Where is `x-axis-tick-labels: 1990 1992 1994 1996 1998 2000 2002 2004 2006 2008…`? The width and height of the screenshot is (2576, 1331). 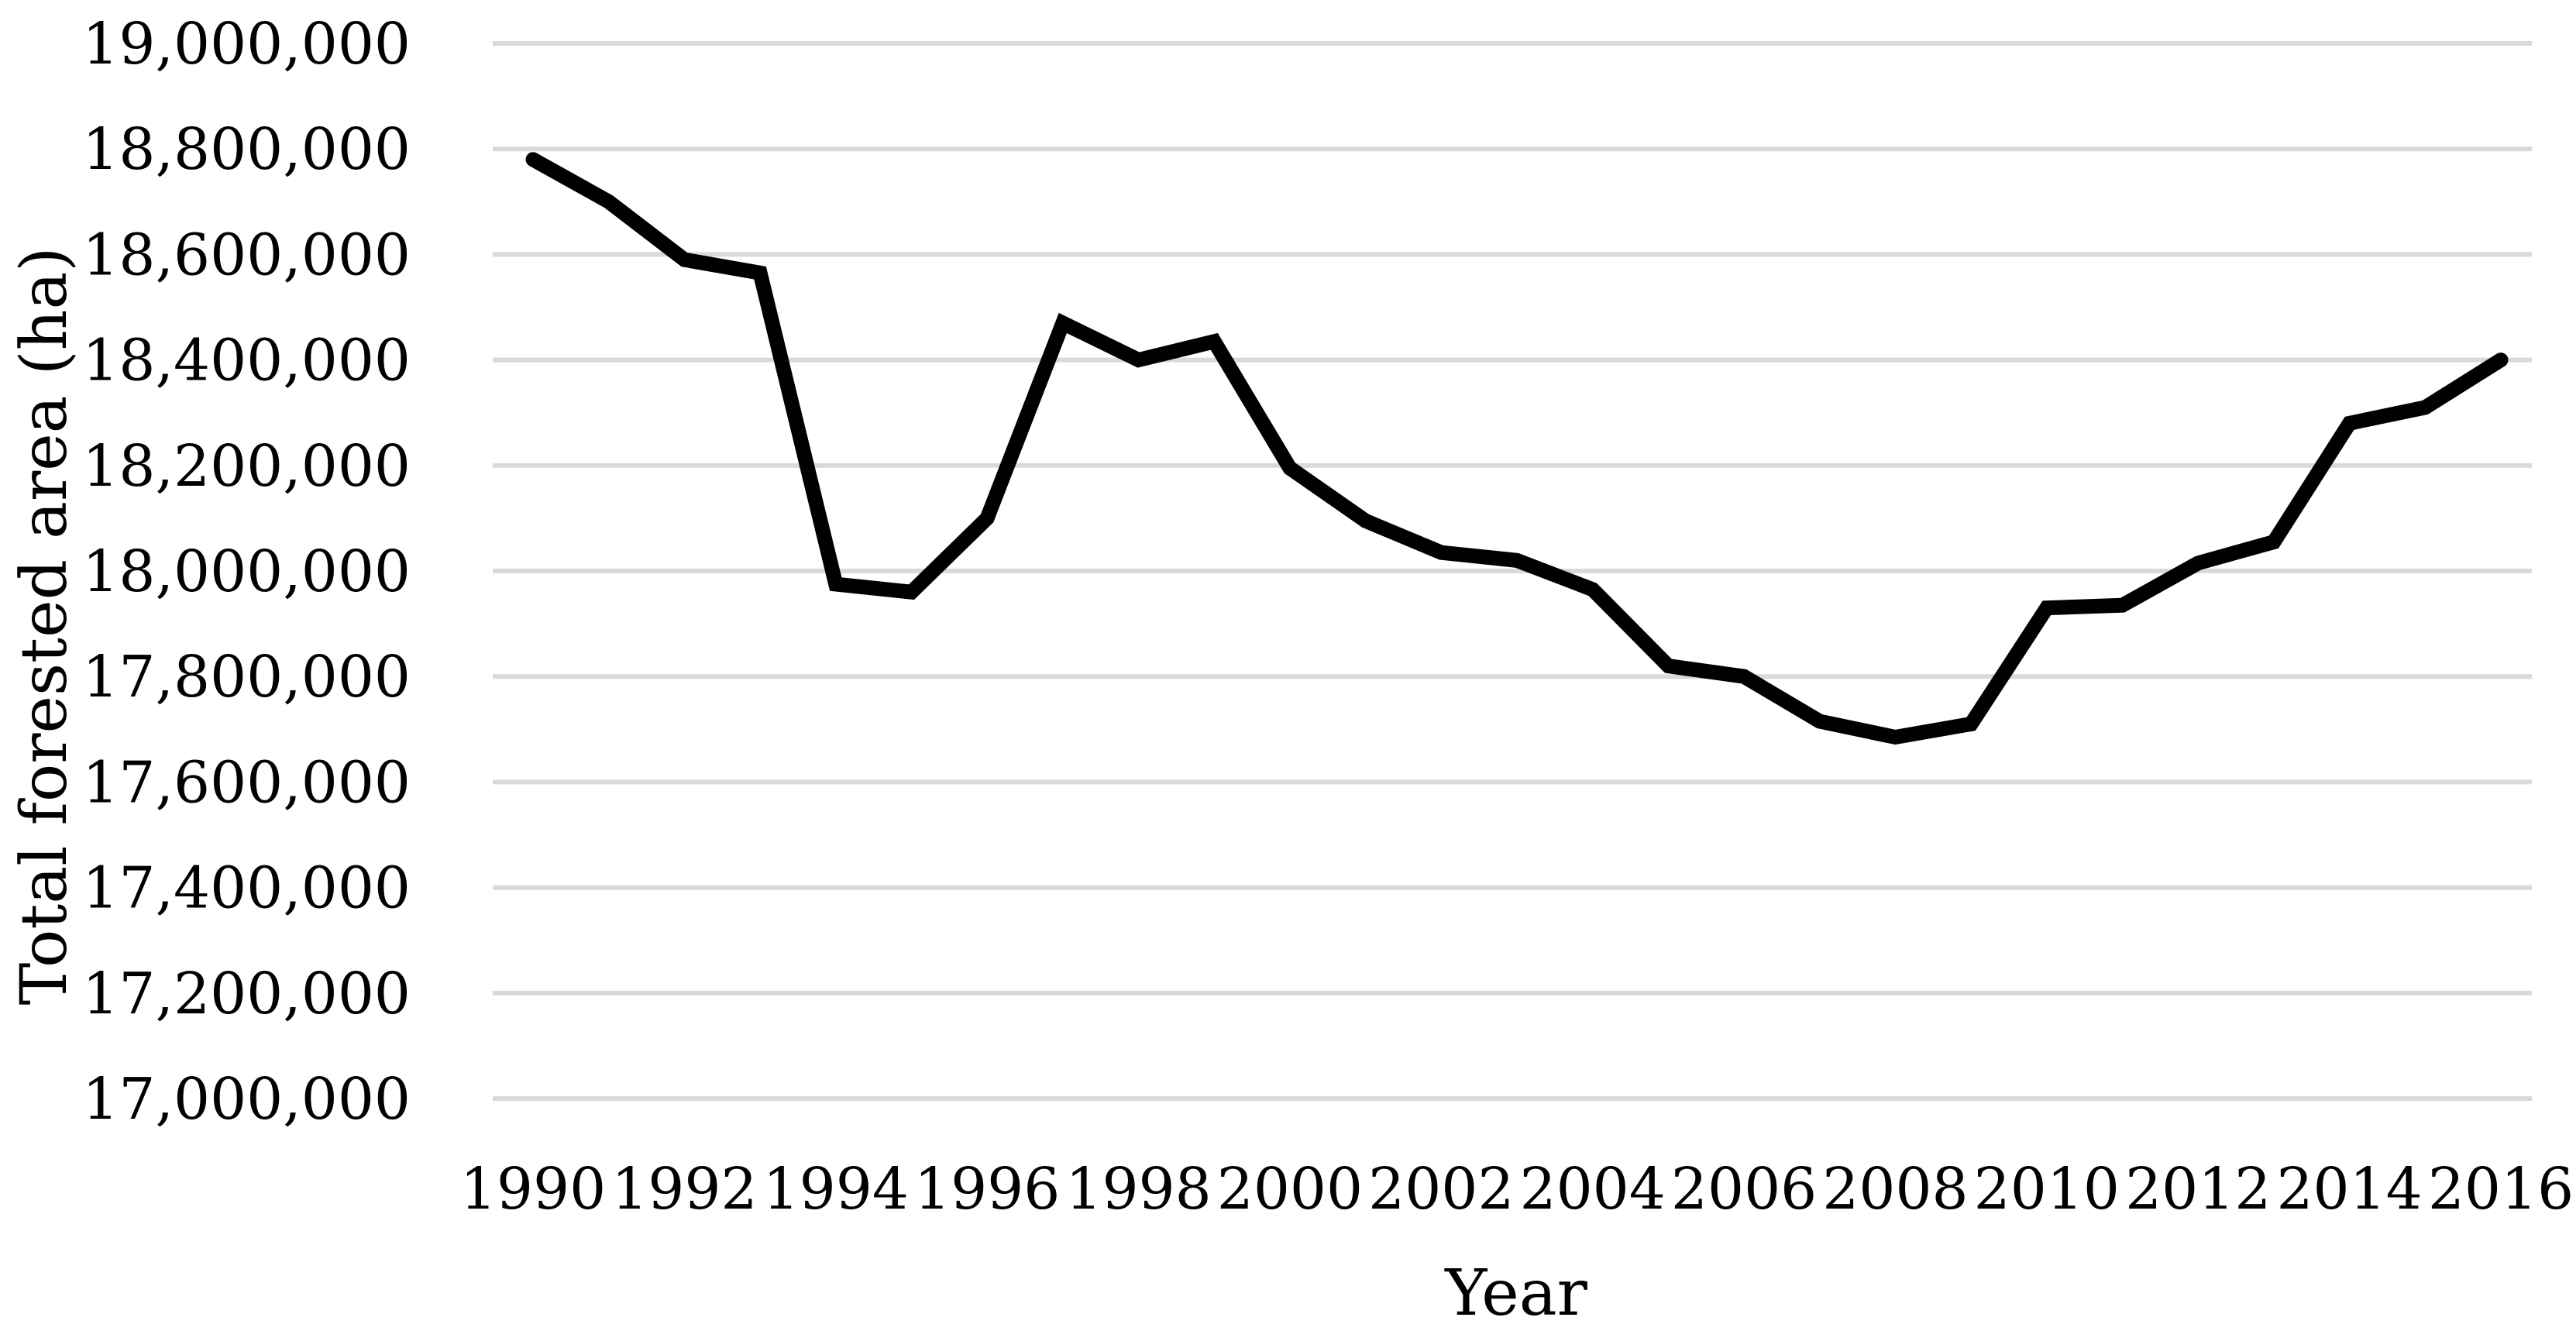
x-axis-tick-labels: 1990 1992 1994 1996 1998 2000 2002 2004 2006 2008… is located at coordinates (1517, 1189).